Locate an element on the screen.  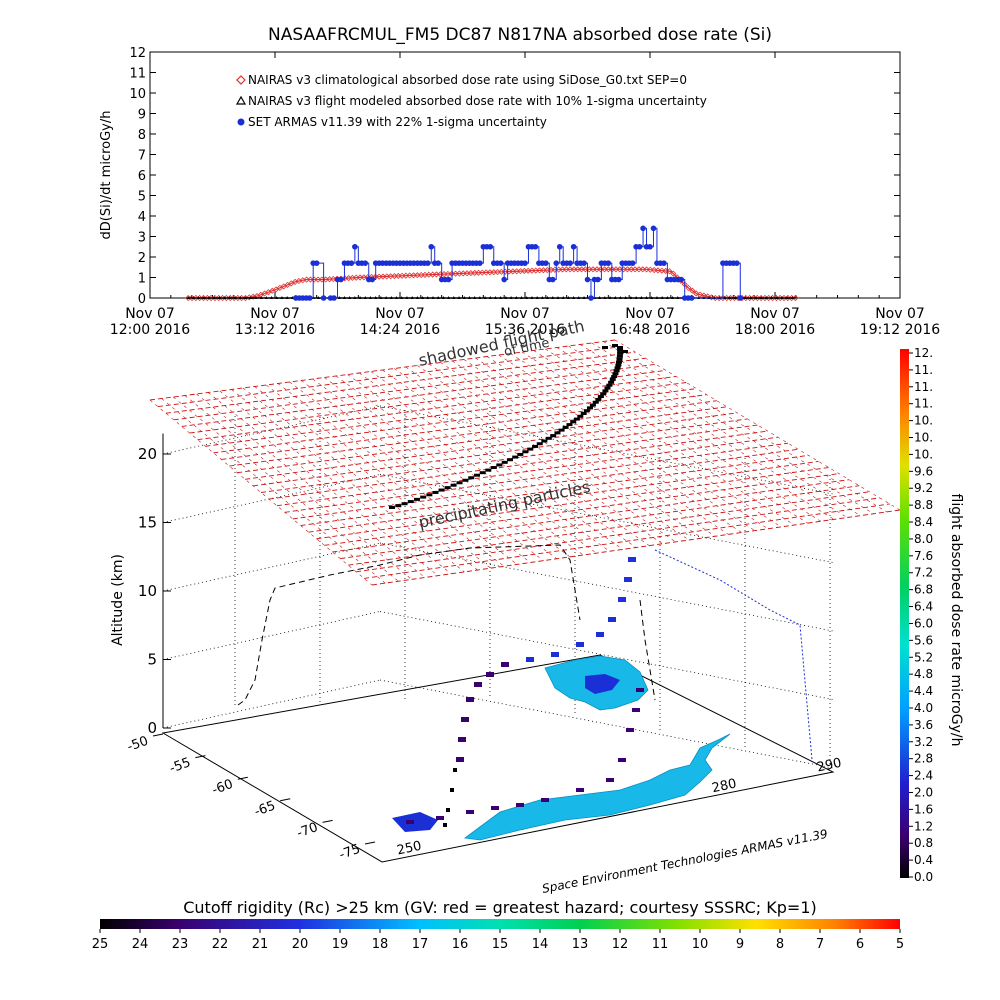
lat-tick-mark is located at coordinates (158, 735).